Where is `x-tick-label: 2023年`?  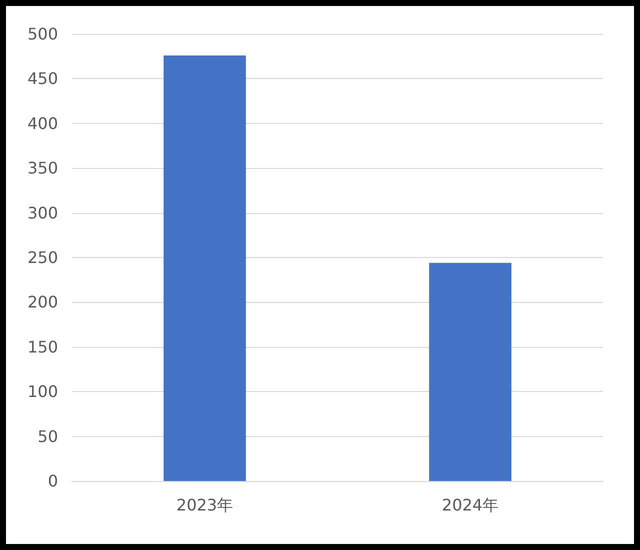
x-tick-label: 2023年 is located at coordinates (205, 505).